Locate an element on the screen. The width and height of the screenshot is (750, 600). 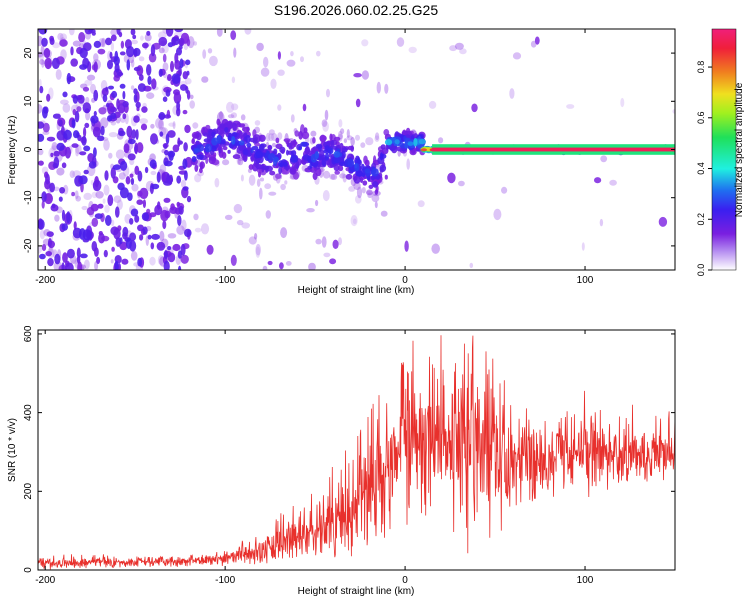
chart-title: S196.2026.060.02.25.G25 is located at coordinates (356, 10).